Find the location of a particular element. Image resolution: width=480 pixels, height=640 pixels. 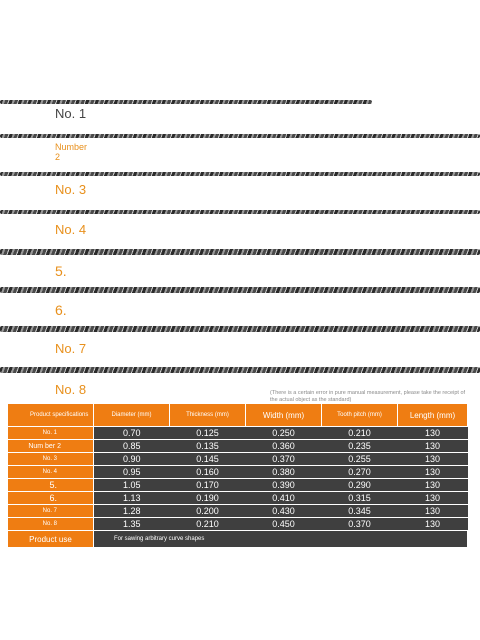

cell-diameter: 1.13 is located at coordinates (131, 498).